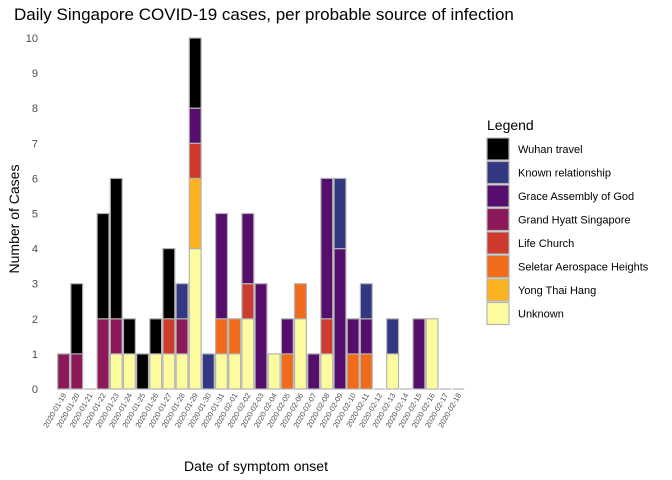  Describe the element at coordinates (35, 215) in the screenshot. I see `y-tick-label: 5` at that location.